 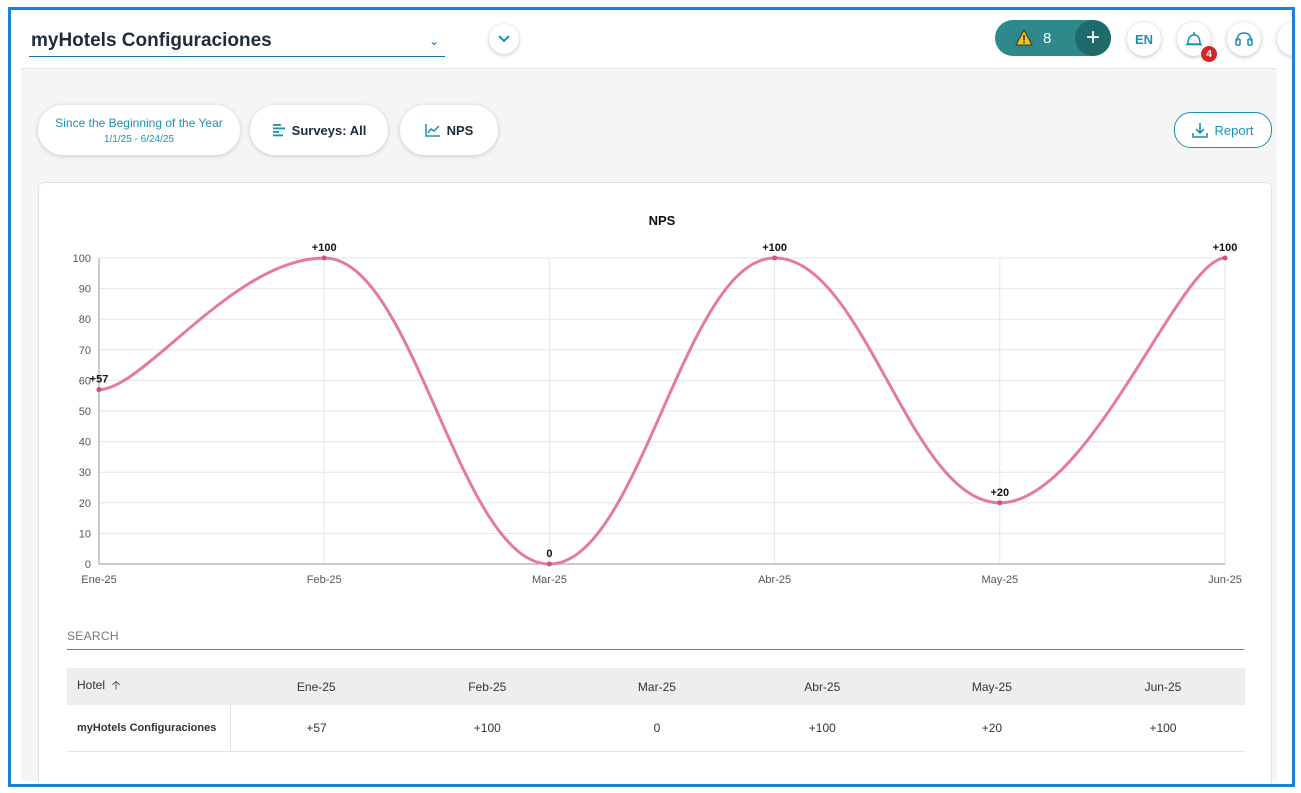 What do you see at coordinates (433, 41) in the screenshot?
I see `chevron-down-icon: ⌄` at bounding box center [433, 41].